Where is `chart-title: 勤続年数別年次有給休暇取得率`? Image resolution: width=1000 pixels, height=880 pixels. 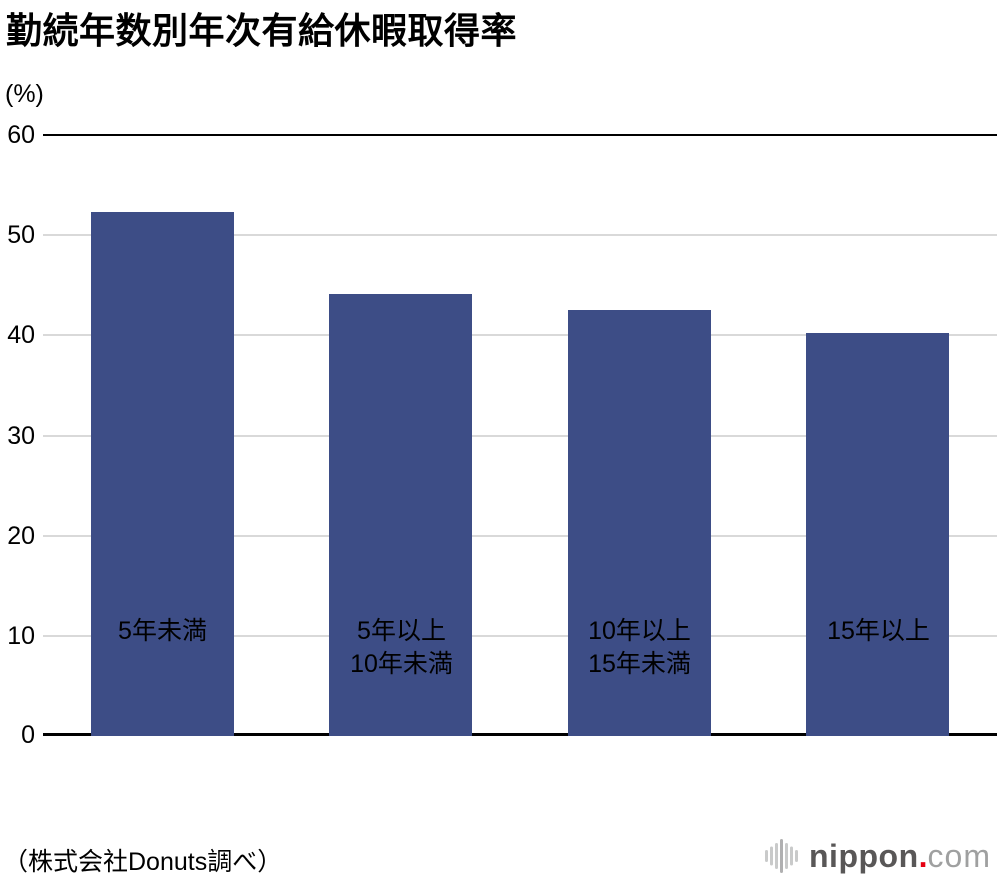
chart-title: 勤続年数別年次有給休暇取得率 is located at coordinates (262, 30).